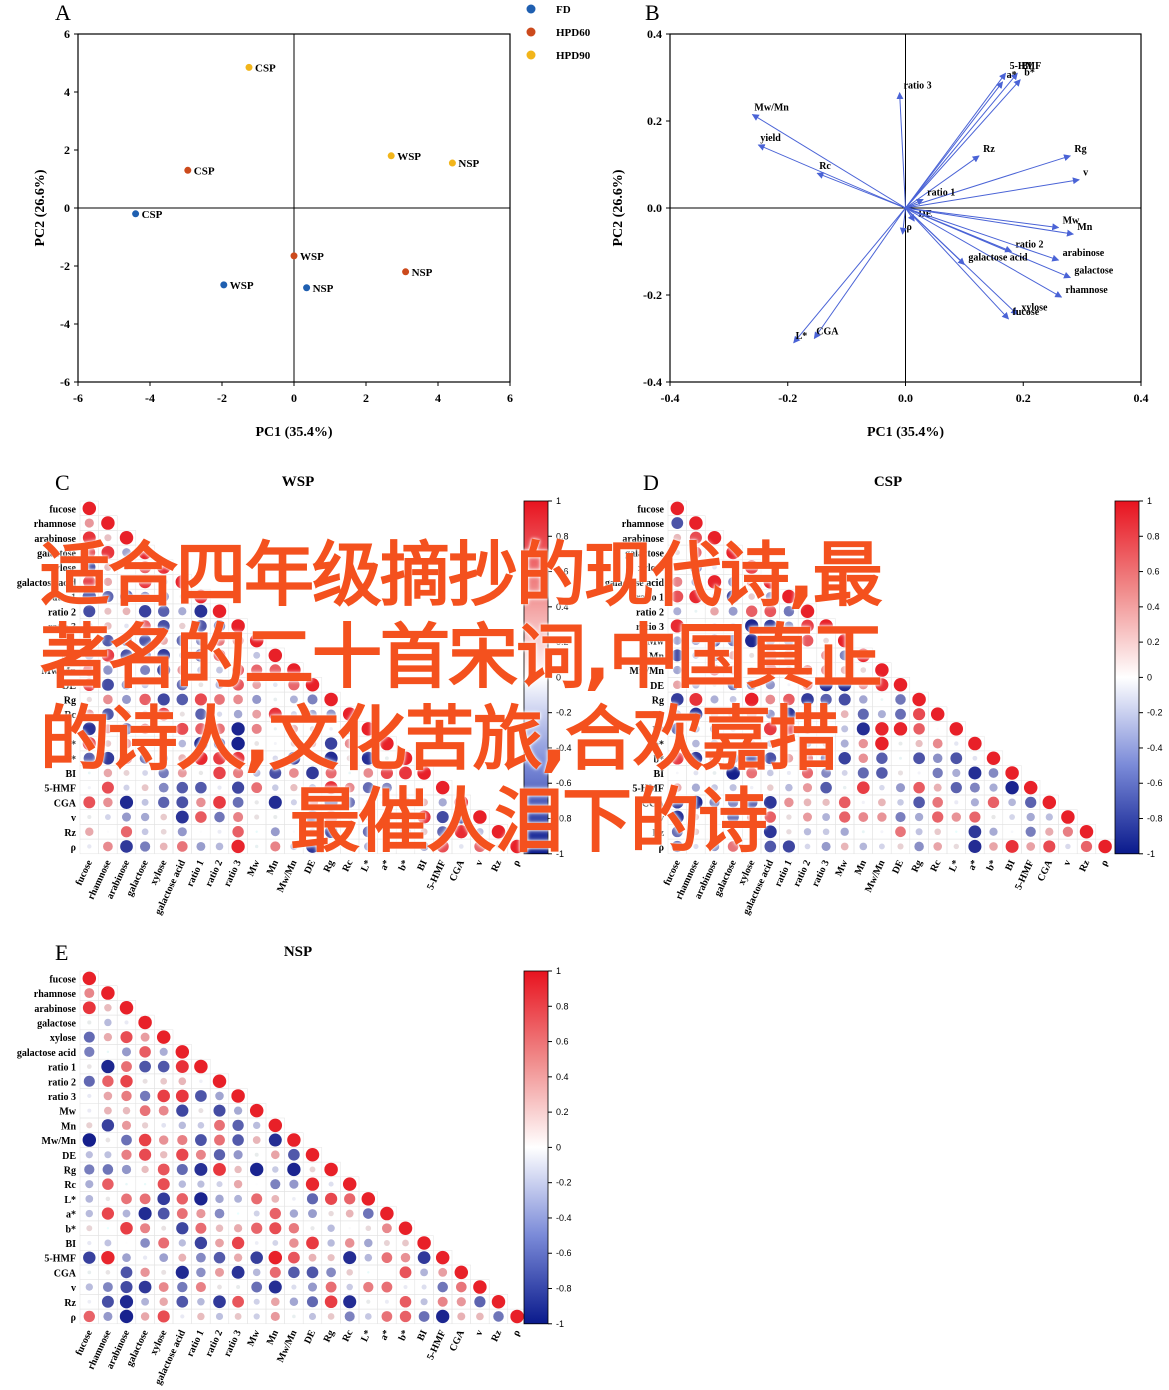  What do you see at coordinates (70, 833) in the screenshot?
I see `panel-c-row-label: Rz` at bounding box center [70, 833].